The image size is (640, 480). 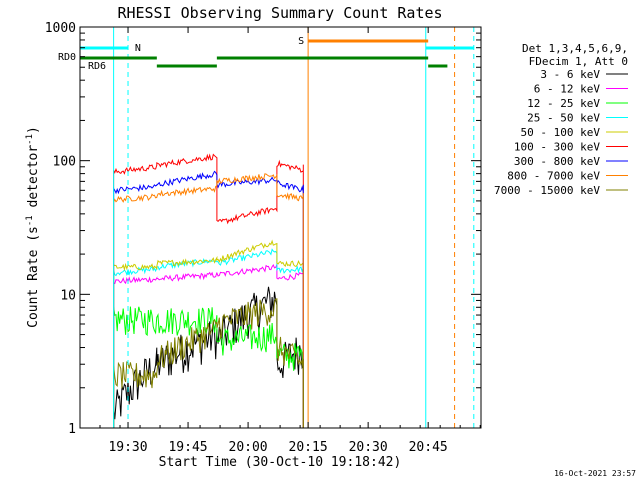 I want to click on legend-label-50-100-kev: 50 - 100 keV, so click(x=561, y=132).